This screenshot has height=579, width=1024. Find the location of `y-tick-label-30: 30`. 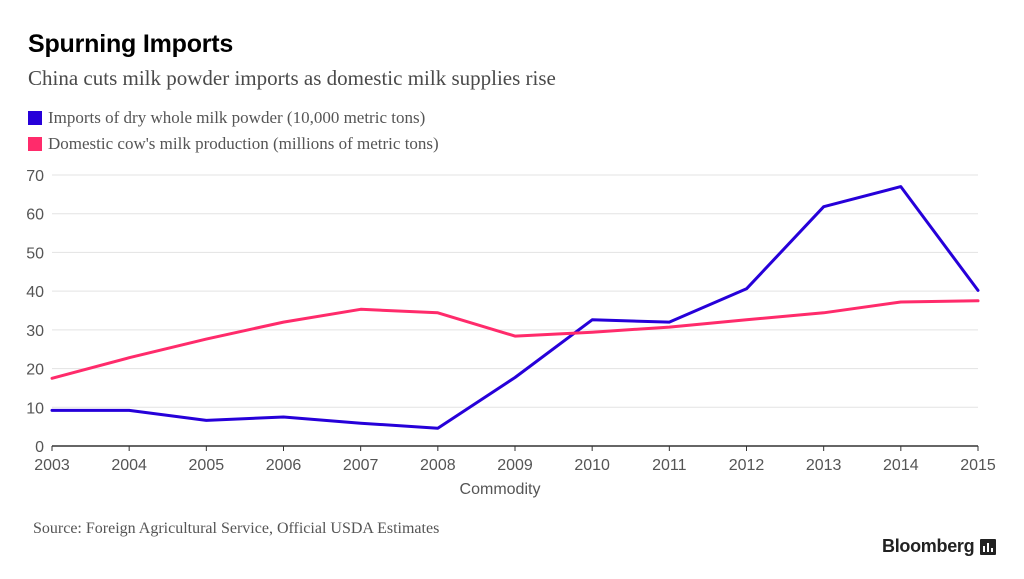

y-tick-label-30: 30 is located at coordinates (35, 331).